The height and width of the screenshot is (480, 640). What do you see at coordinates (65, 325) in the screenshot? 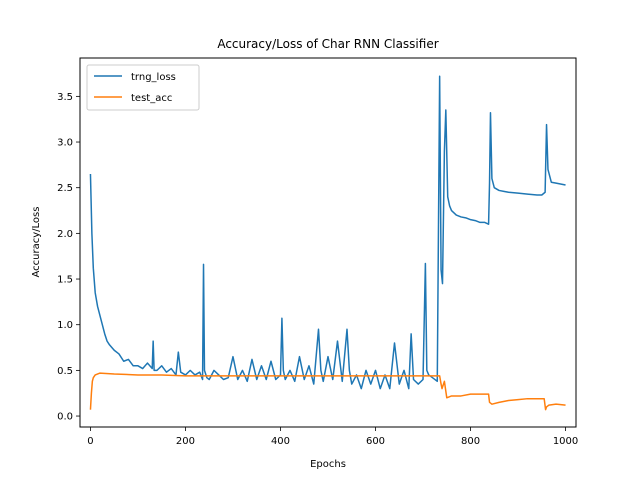
I see `y-tick-label: 1.0` at bounding box center [65, 325].